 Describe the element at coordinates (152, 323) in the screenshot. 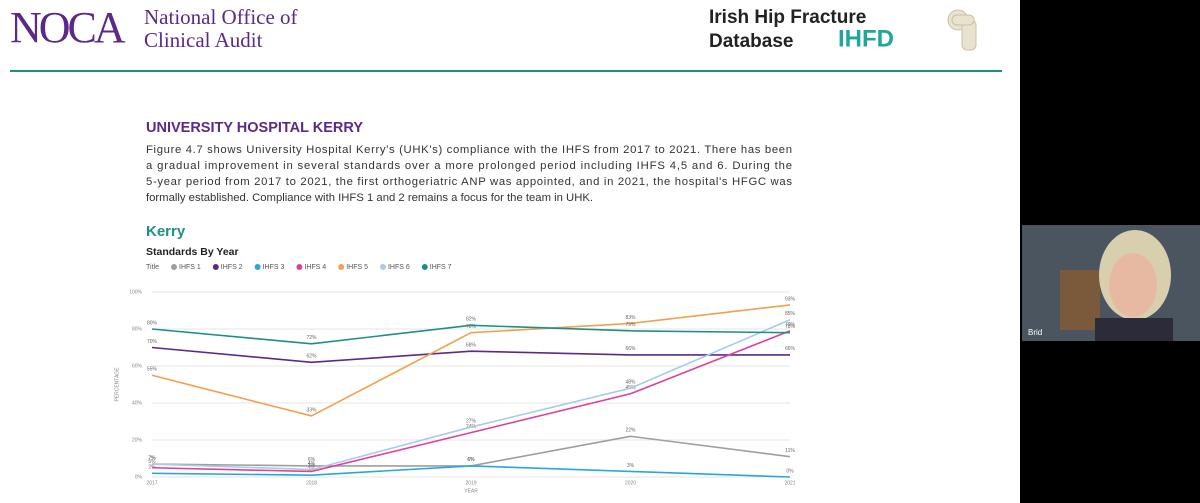

I see `data-label: 80%` at that location.